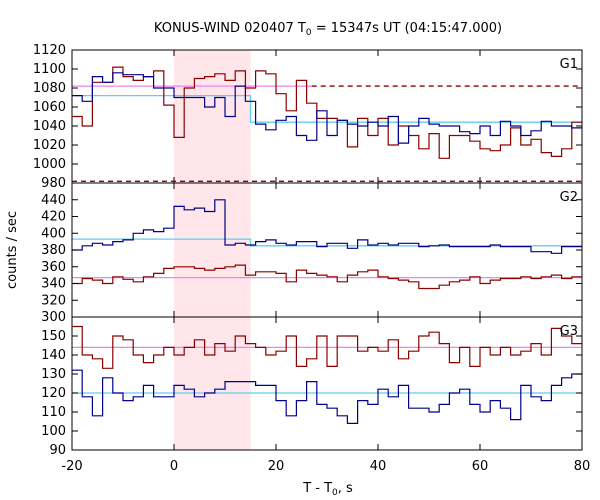 The width and height of the screenshot is (600, 500). I want to click on g1-ytick-label-4: 1060, so click(49, 107).